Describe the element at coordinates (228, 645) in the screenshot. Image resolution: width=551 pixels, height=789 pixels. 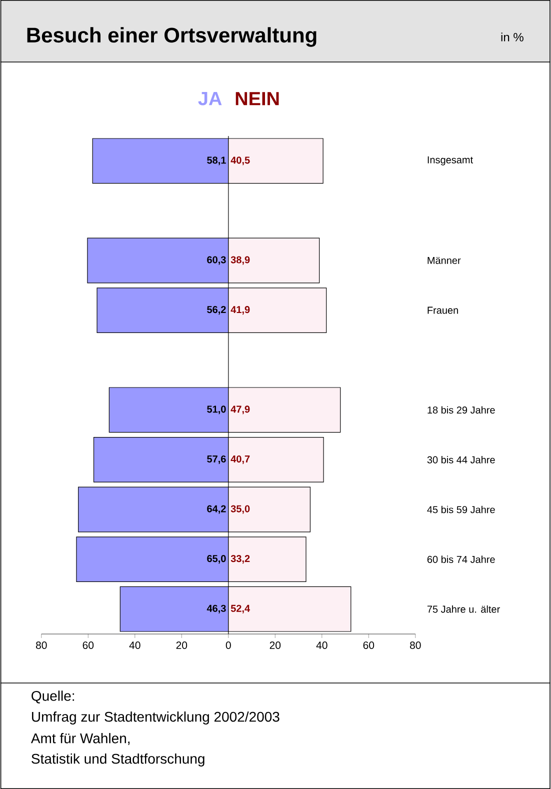
I see `x-tick-label: 0` at that location.